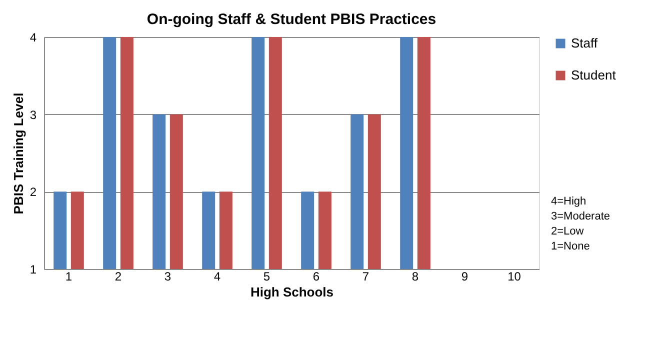  I want to click on legend-label: Staff, so click(584, 43).